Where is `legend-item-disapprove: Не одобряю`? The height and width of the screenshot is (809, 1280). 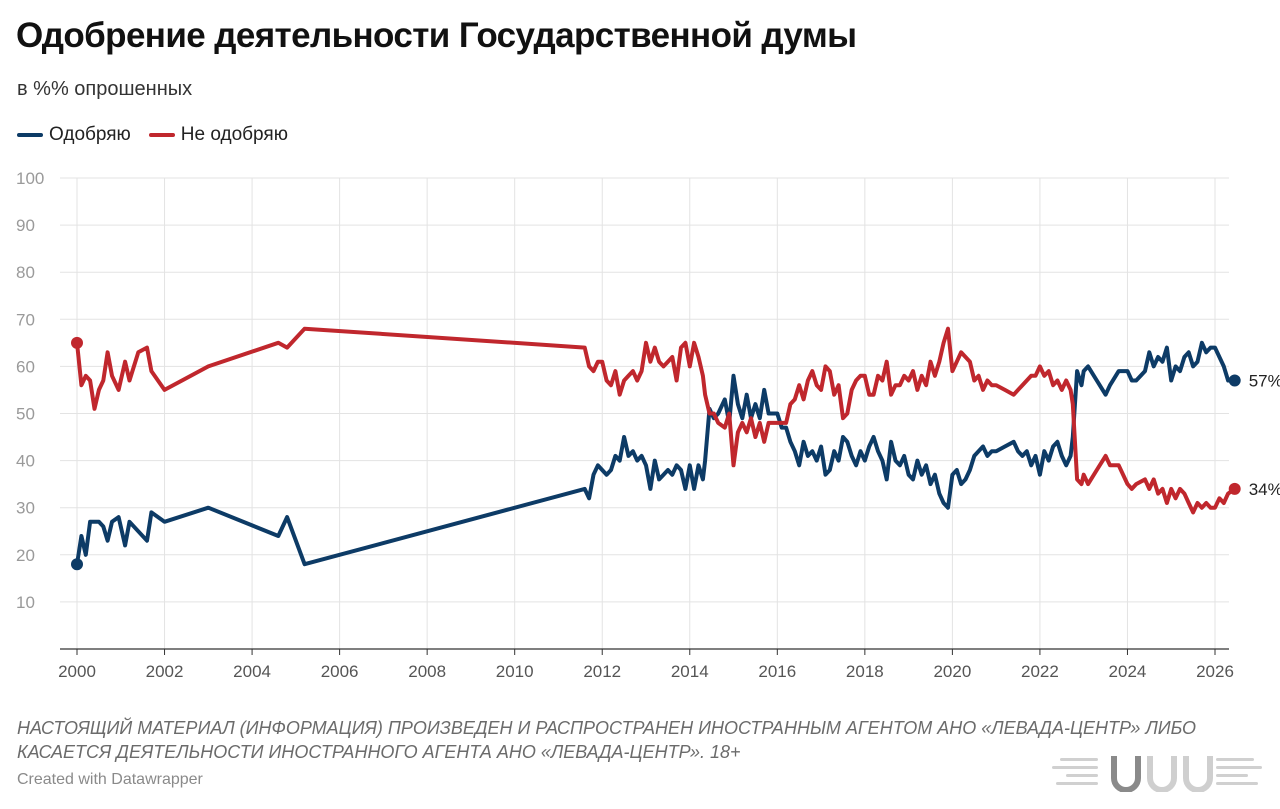 legend-item-disapprove: Не одобряю is located at coordinates (218, 135).